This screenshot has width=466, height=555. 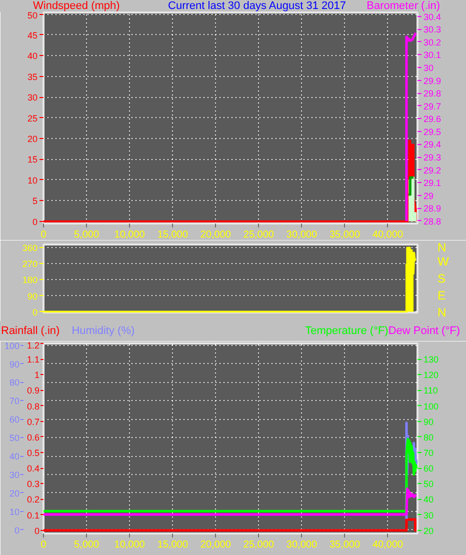 I want to click on y3-tick-label: 20, so click(x=429, y=531).